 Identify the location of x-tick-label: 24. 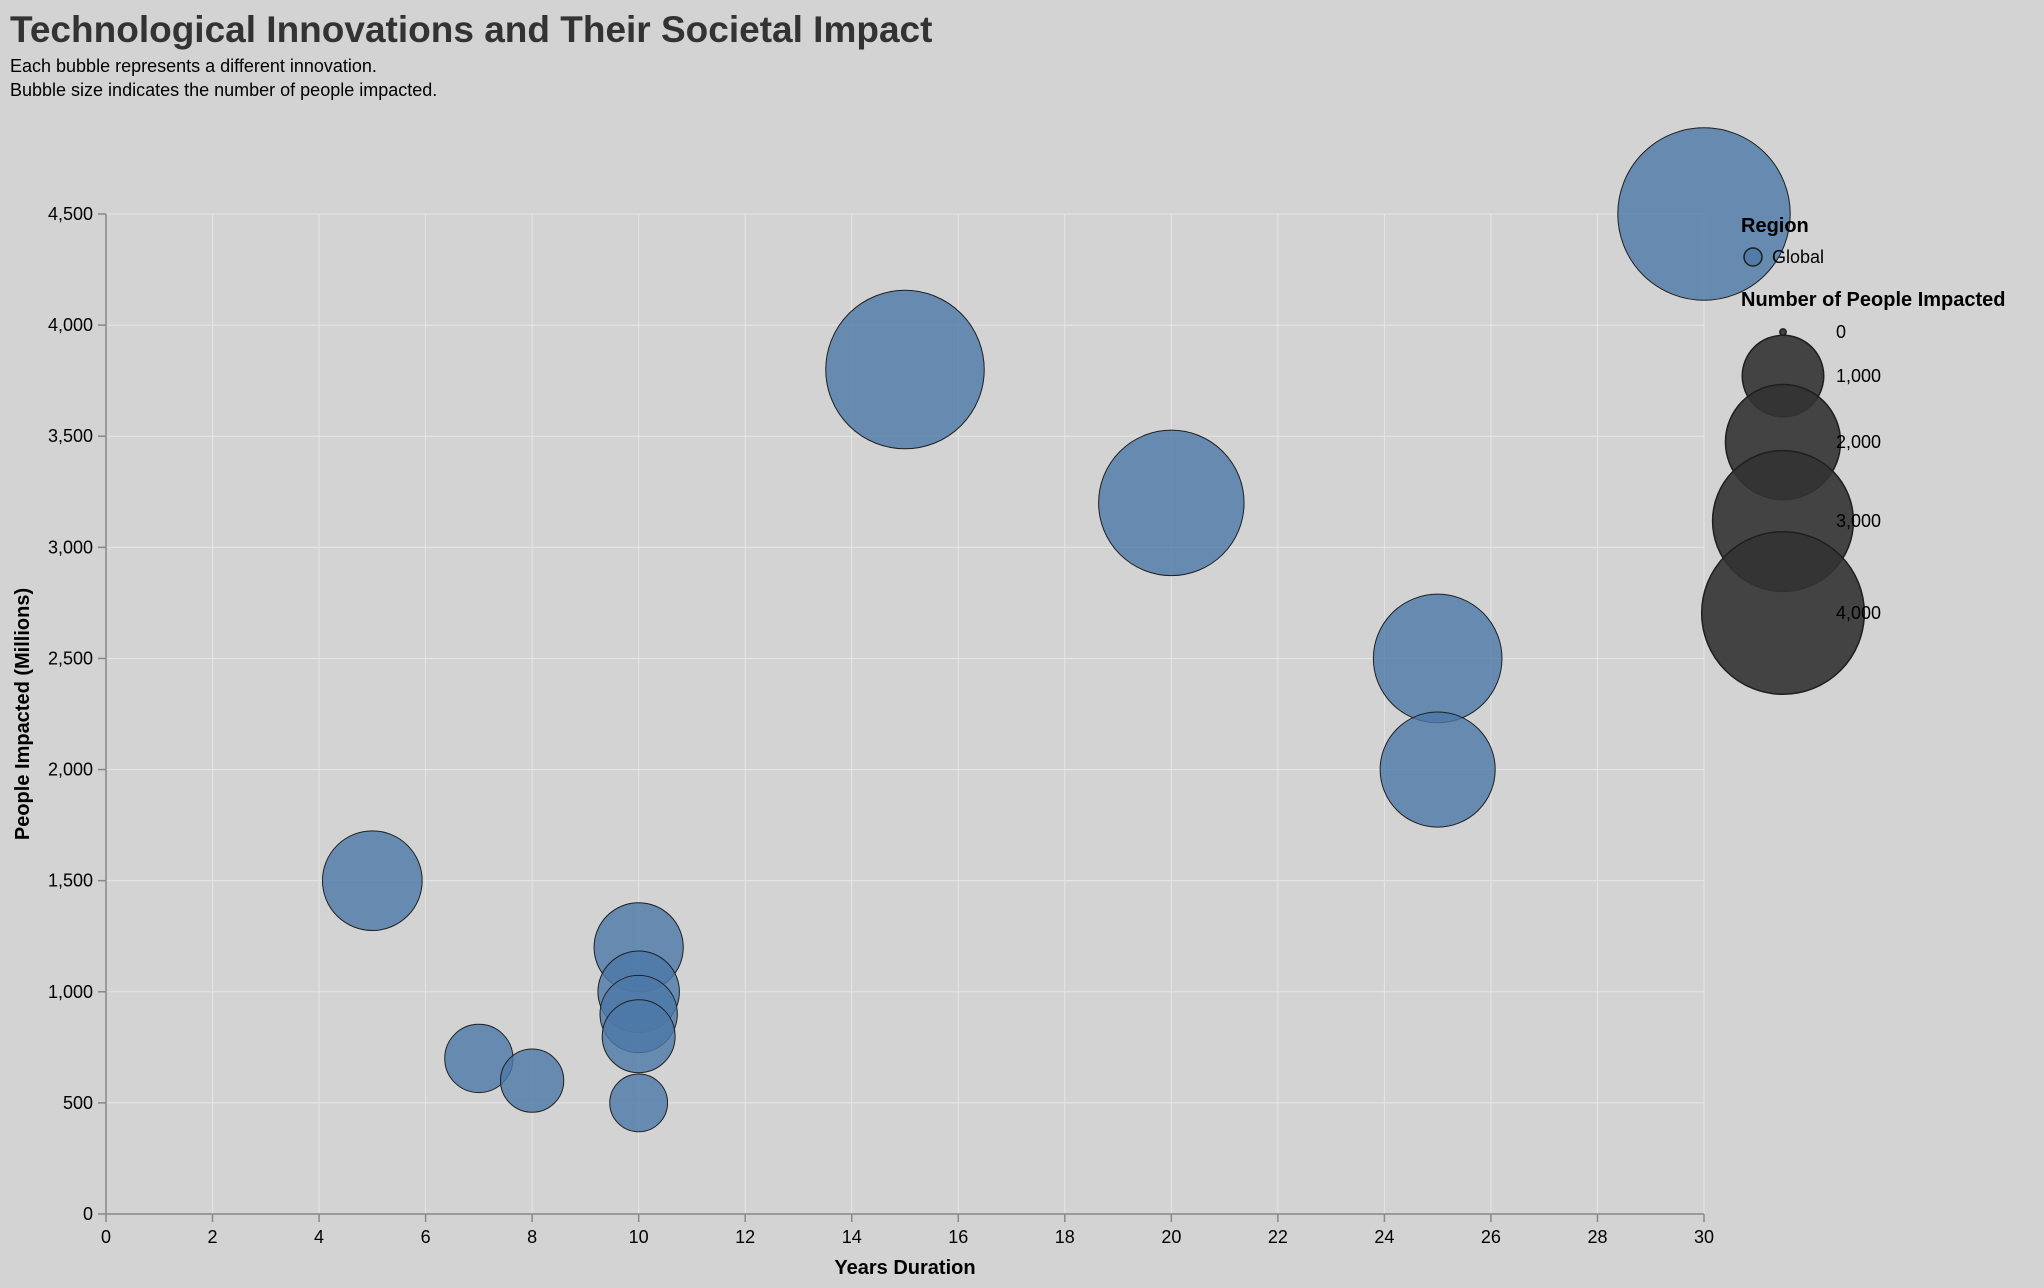
(1384, 1237).